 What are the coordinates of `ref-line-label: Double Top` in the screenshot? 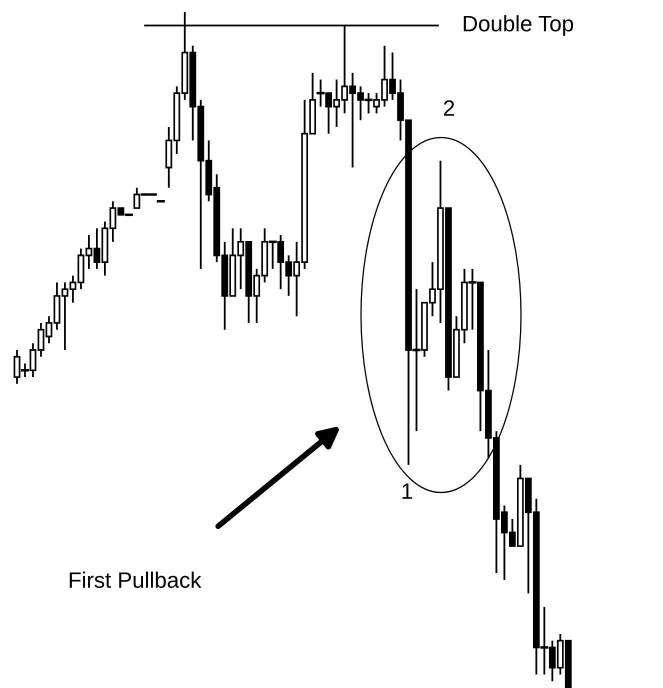 It's located at (519, 25).